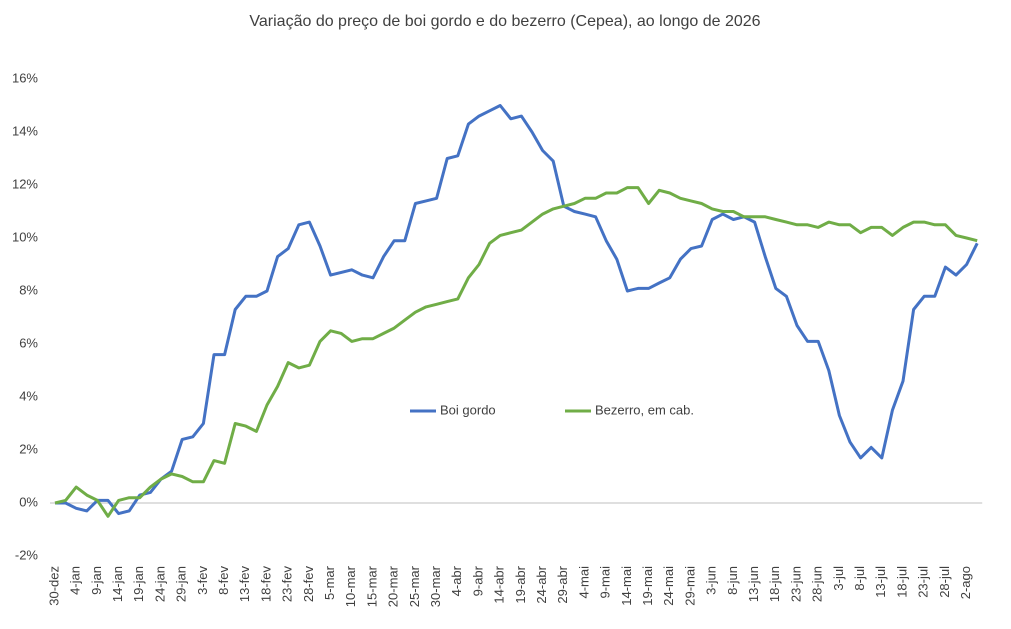  Describe the element at coordinates (753, 584) in the screenshot. I see `x-tick-label: 13-jun` at that location.